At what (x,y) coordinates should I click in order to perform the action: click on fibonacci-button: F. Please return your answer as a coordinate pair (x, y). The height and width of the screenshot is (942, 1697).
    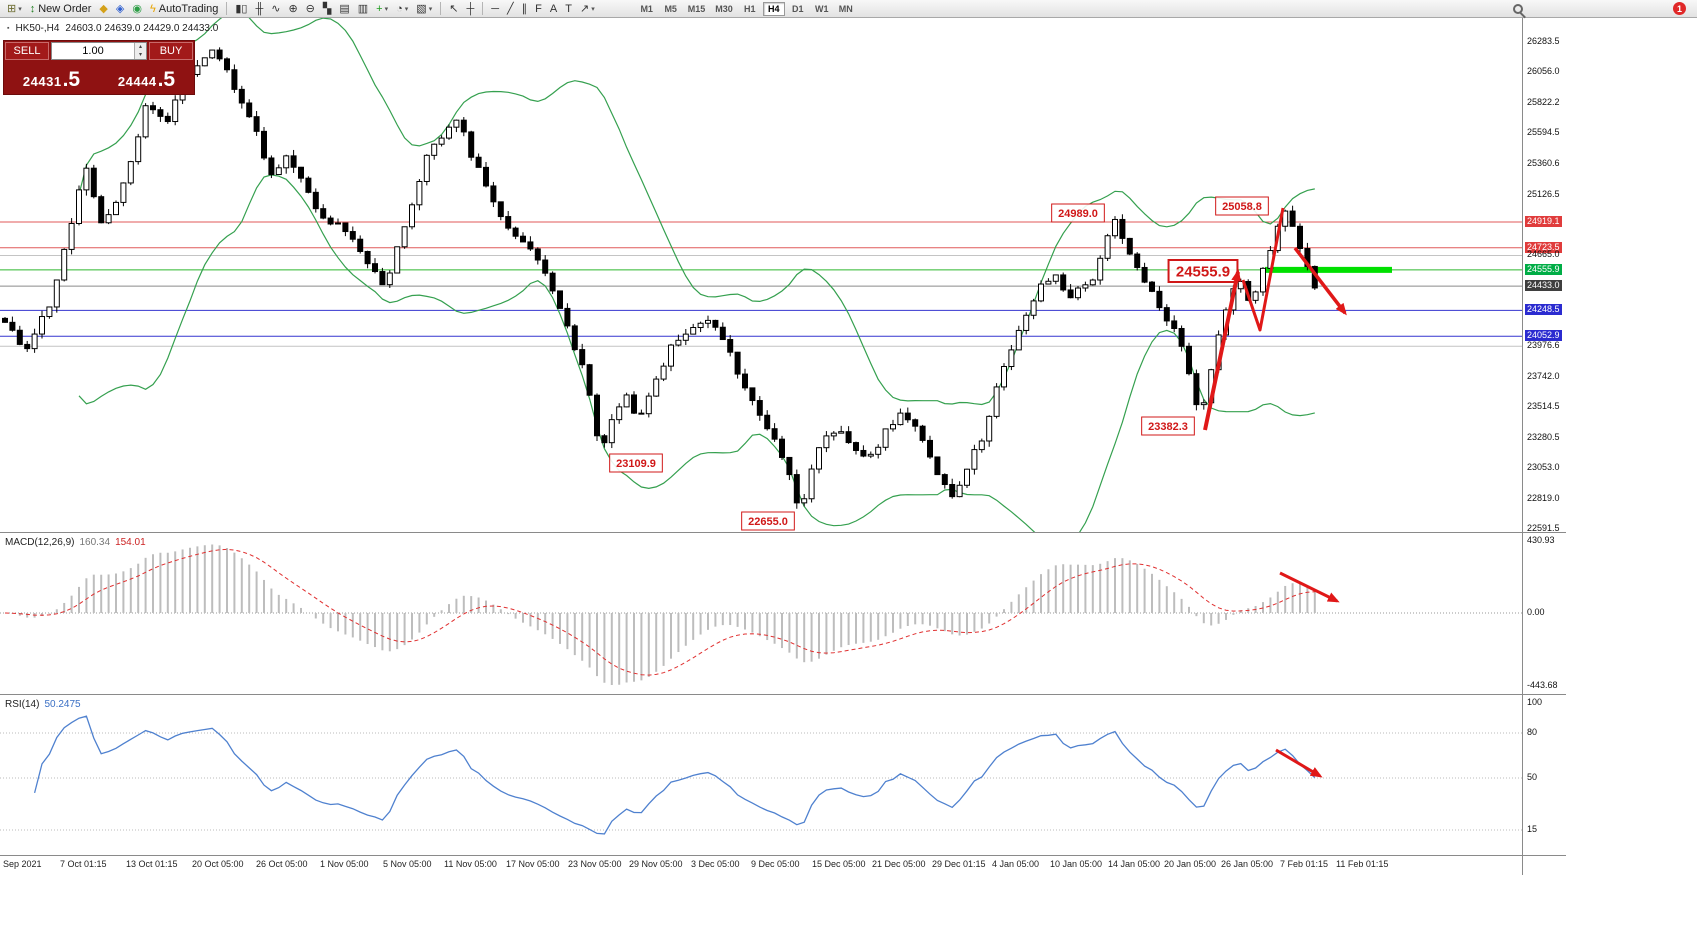
    Looking at the image, I should click on (538, 9).